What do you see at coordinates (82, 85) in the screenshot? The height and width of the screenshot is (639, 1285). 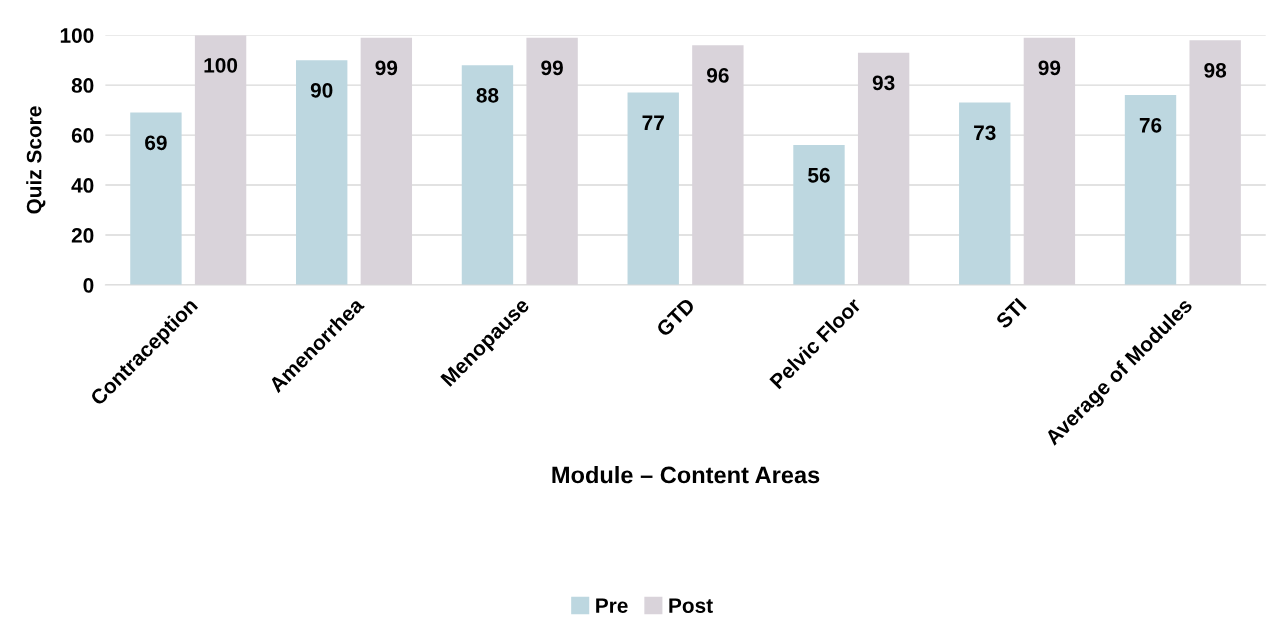 I see `y-tick-label: 80` at bounding box center [82, 85].